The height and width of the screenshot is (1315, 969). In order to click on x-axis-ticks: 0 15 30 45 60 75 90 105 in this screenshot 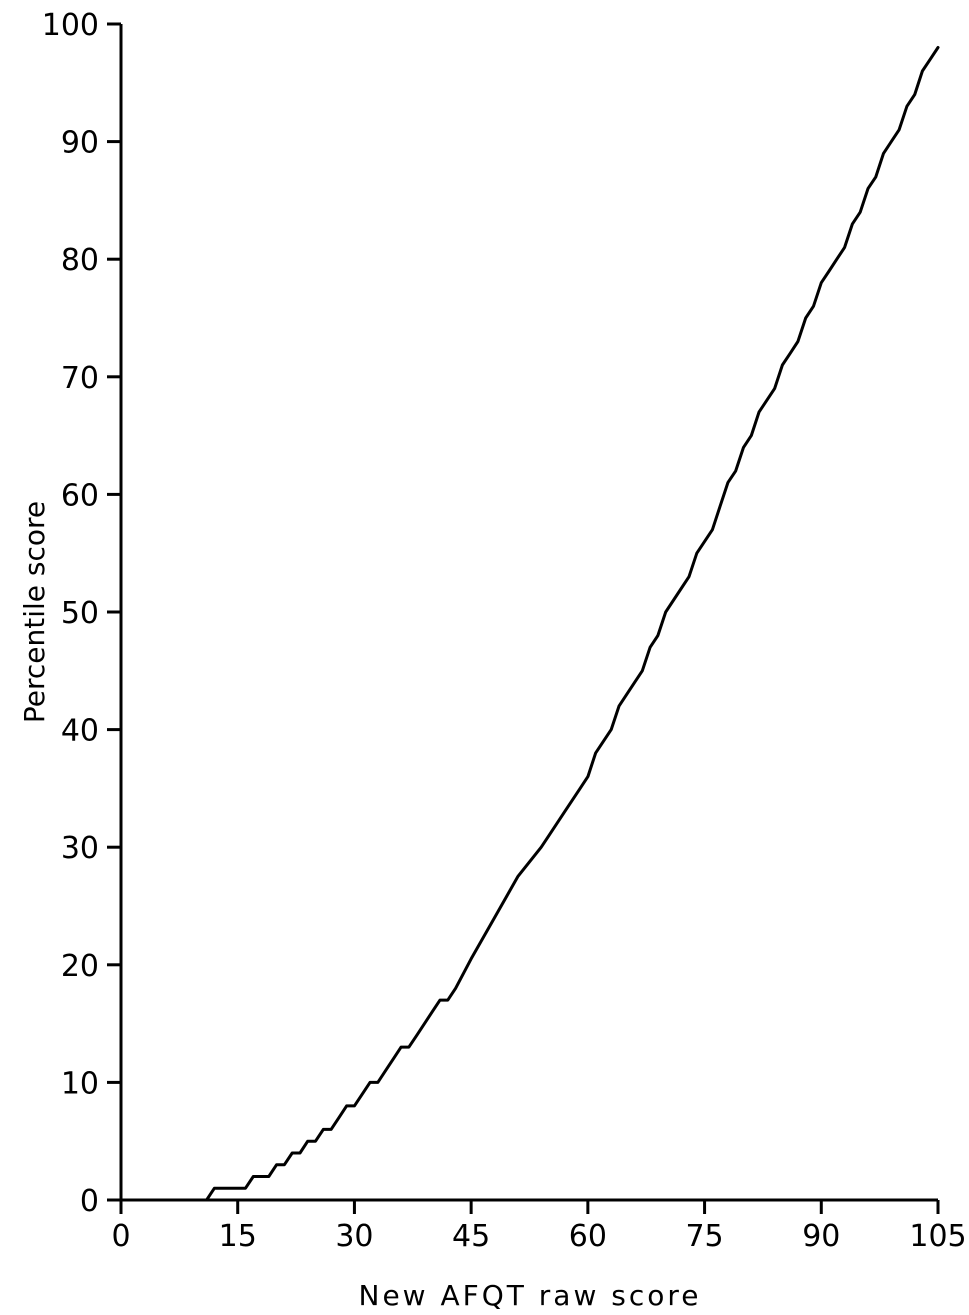, I will do `click(539, 1227)`.